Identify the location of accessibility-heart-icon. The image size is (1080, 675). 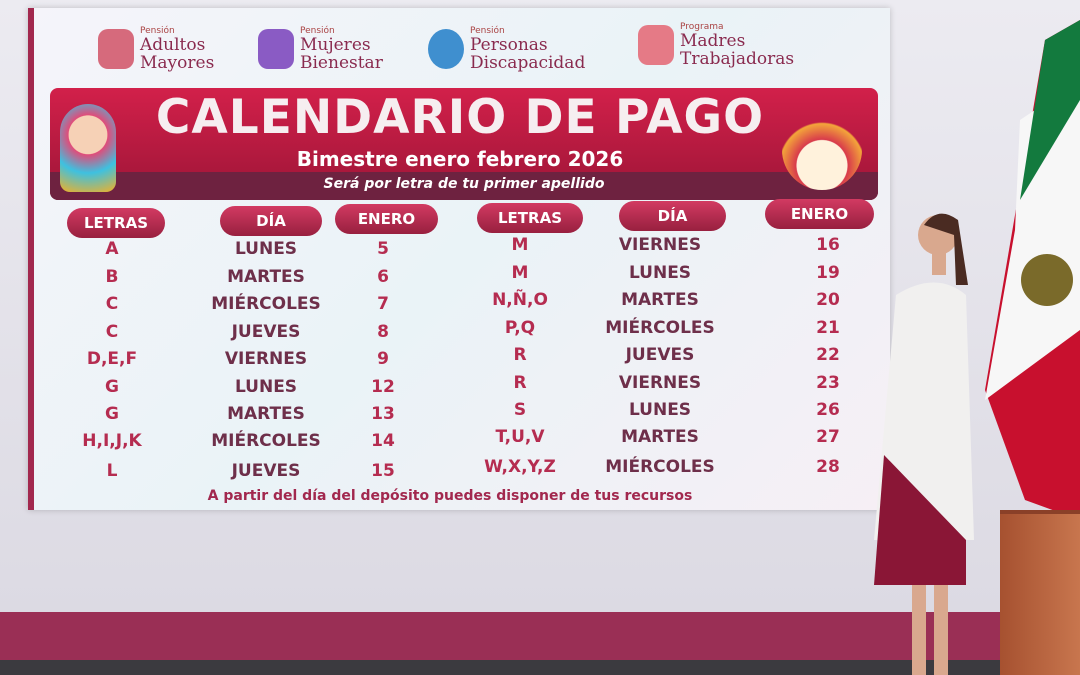
(446, 49).